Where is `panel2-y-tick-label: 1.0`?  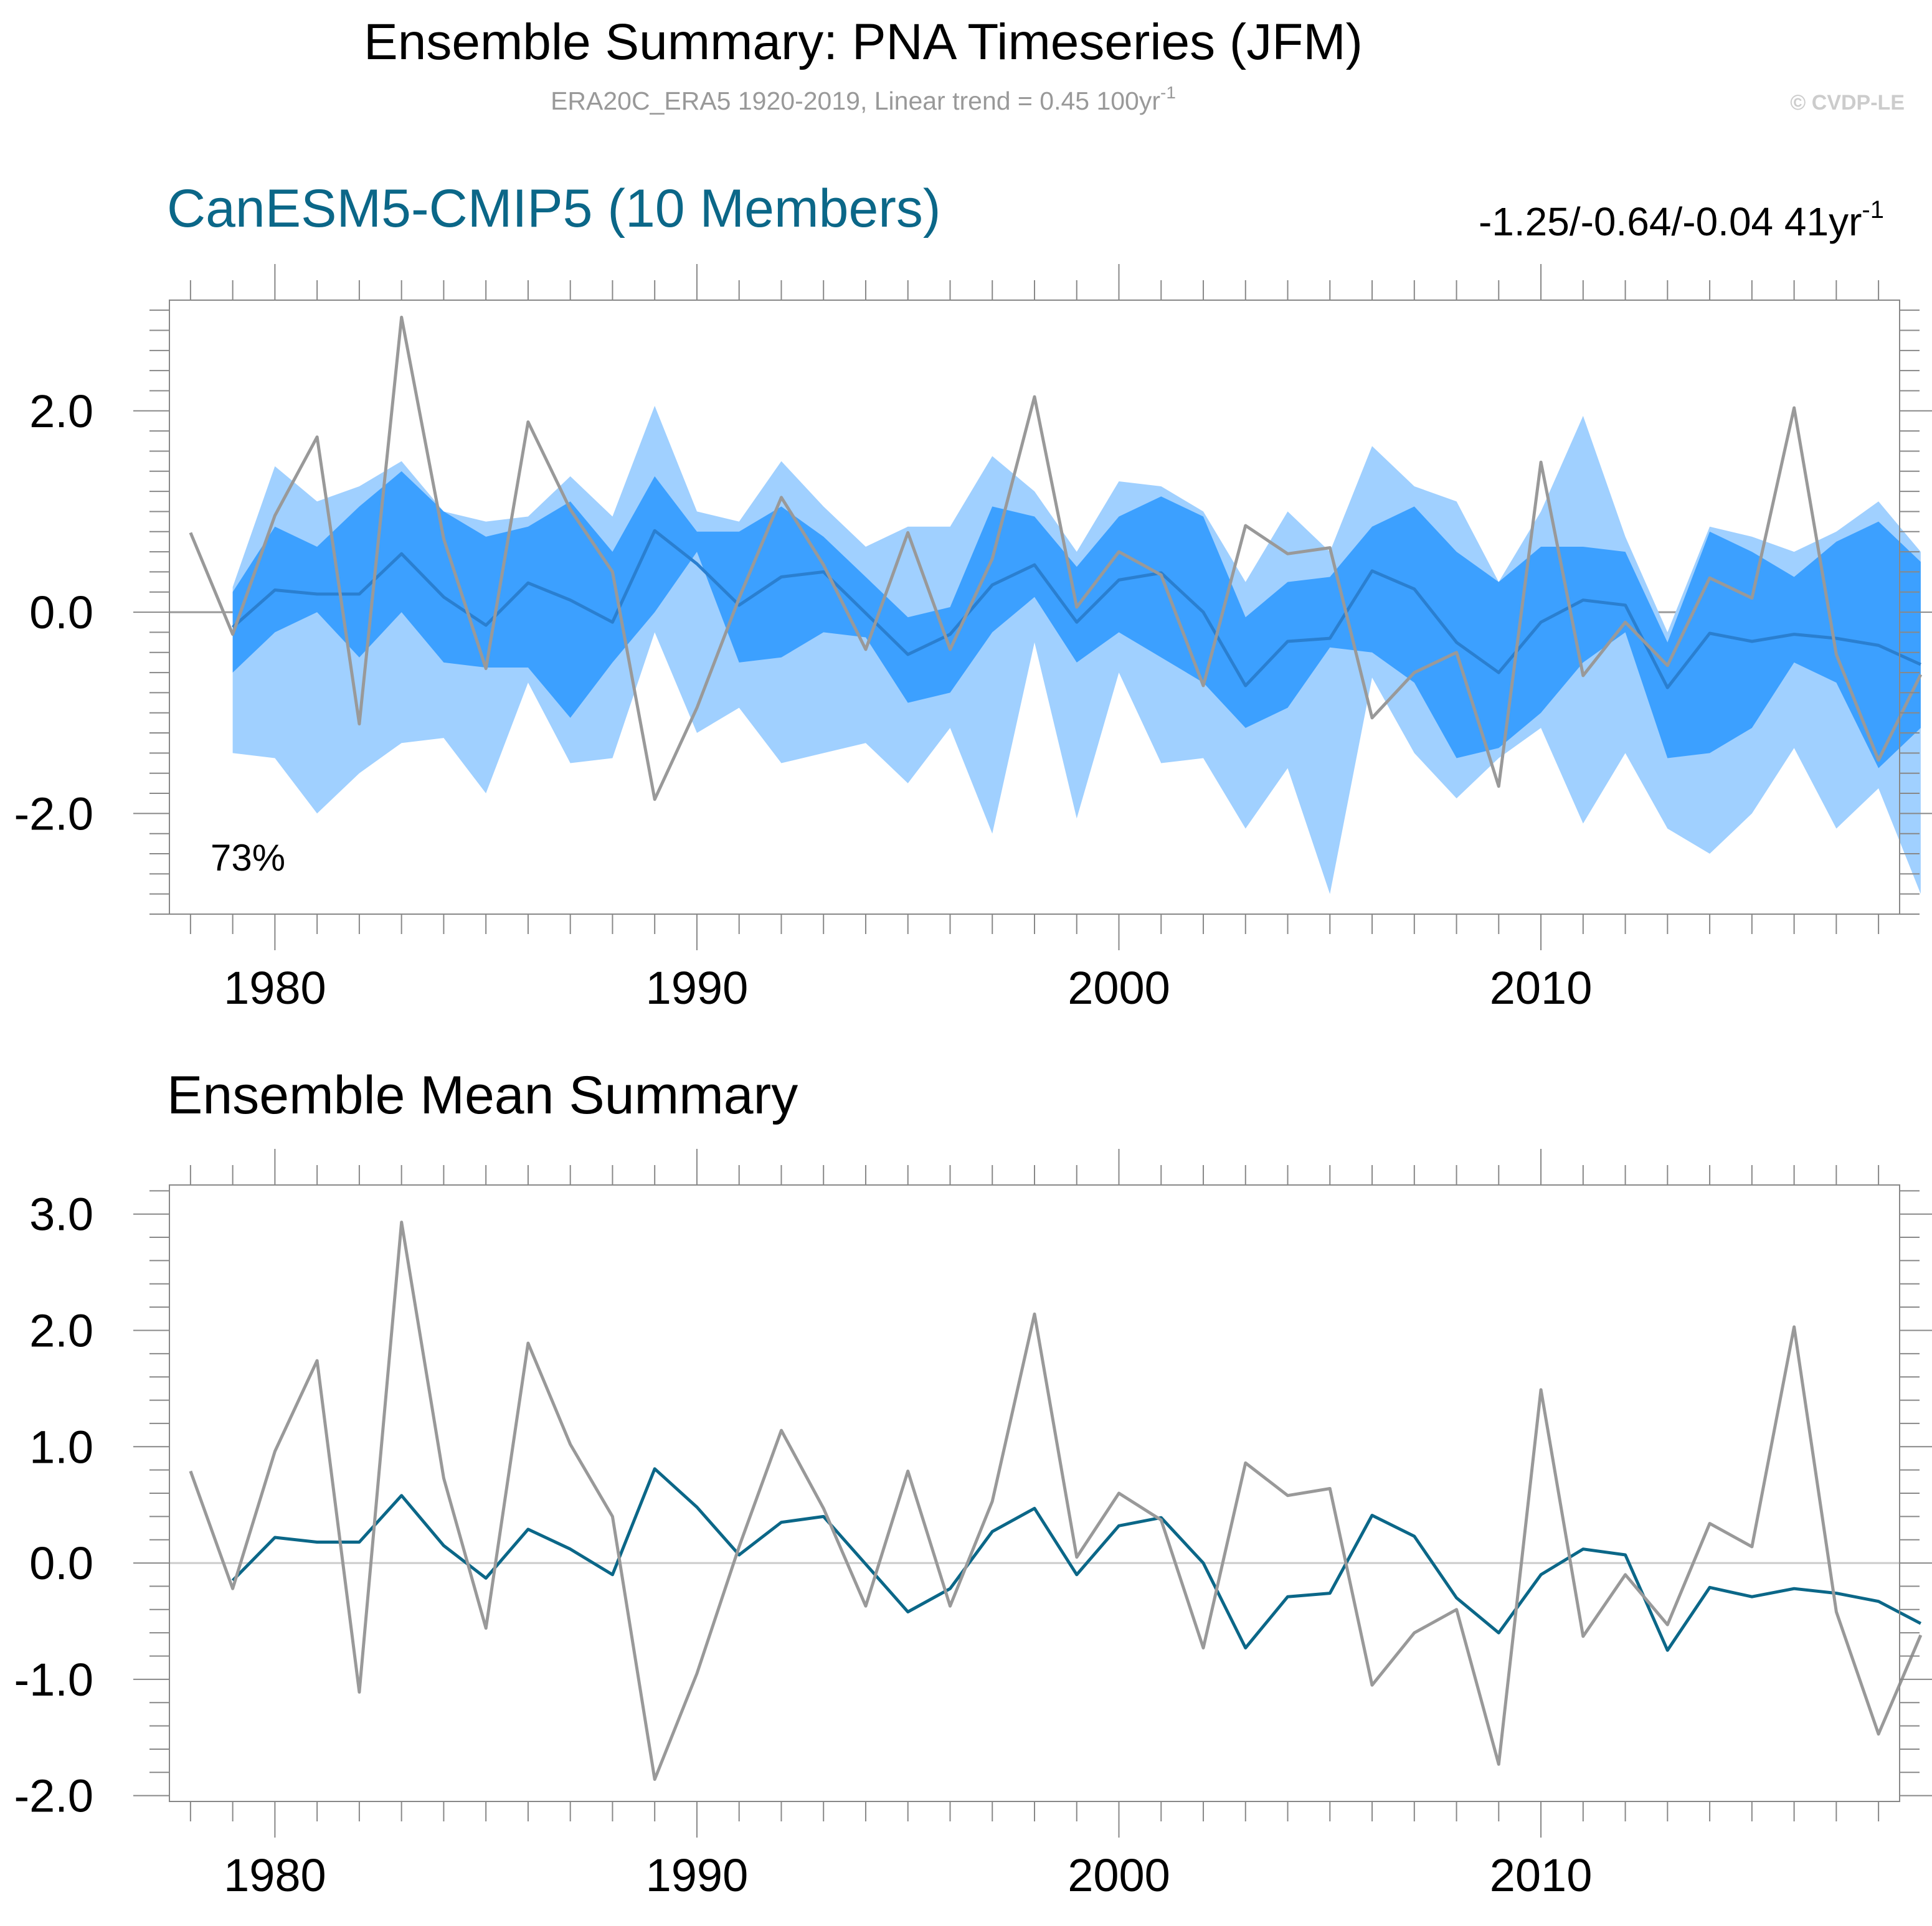 panel2-y-tick-label: 1.0 is located at coordinates (61, 1447).